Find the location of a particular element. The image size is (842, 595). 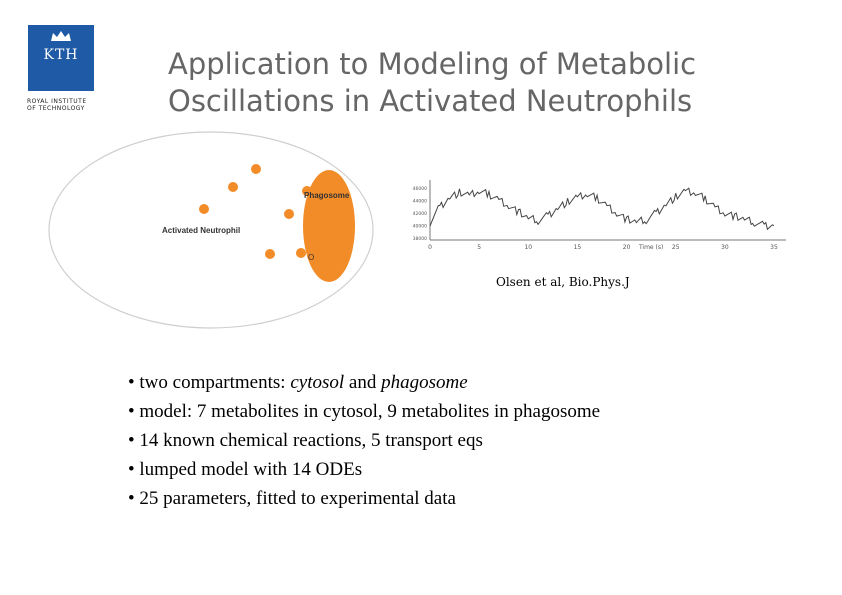

bullet-text: and is located at coordinates (363, 382).